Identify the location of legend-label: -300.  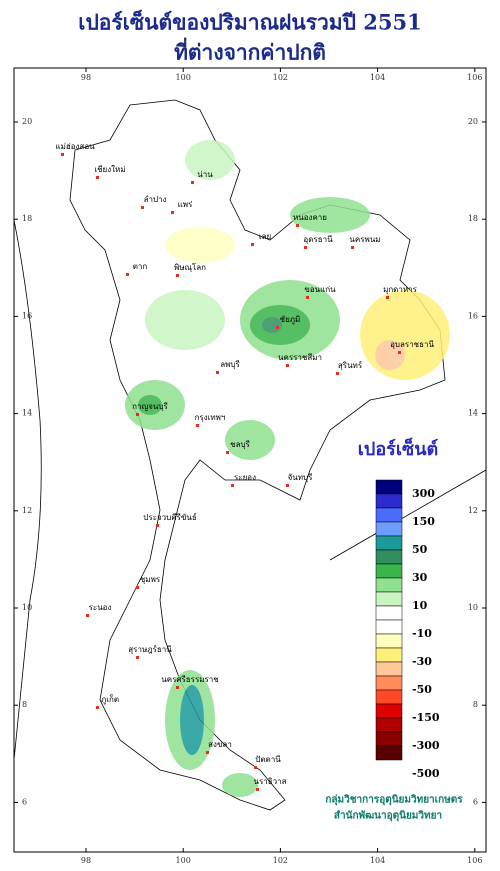
(426, 745).